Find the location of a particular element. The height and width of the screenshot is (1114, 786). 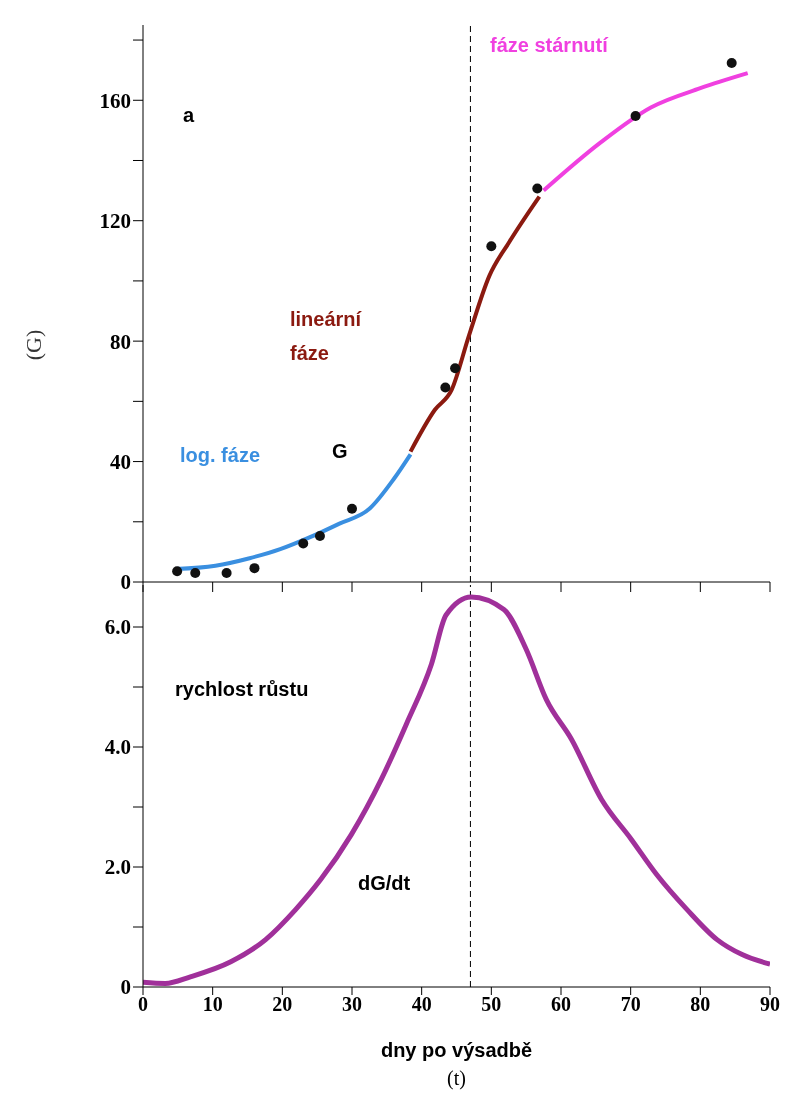

annotation: dG/dt is located at coordinates (384, 883).